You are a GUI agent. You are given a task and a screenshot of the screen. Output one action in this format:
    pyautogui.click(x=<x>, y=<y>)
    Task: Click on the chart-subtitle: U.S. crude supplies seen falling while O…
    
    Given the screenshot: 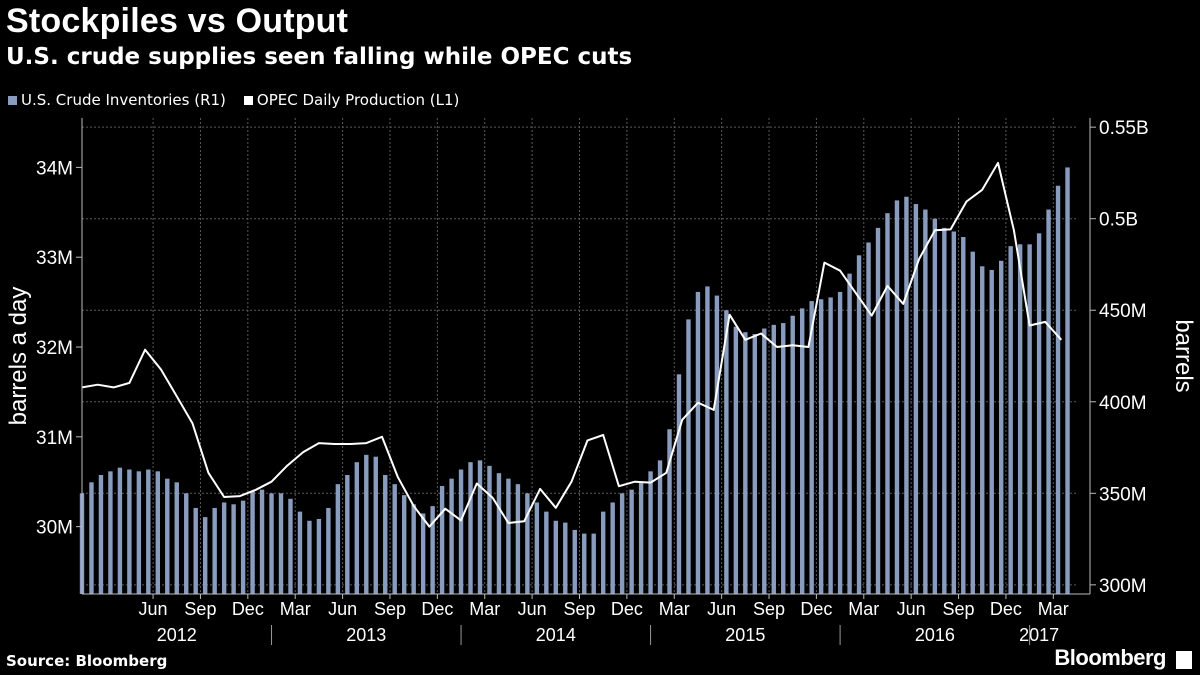 What is the action you would take?
    pyautogui.click(x=319, y=57)
    